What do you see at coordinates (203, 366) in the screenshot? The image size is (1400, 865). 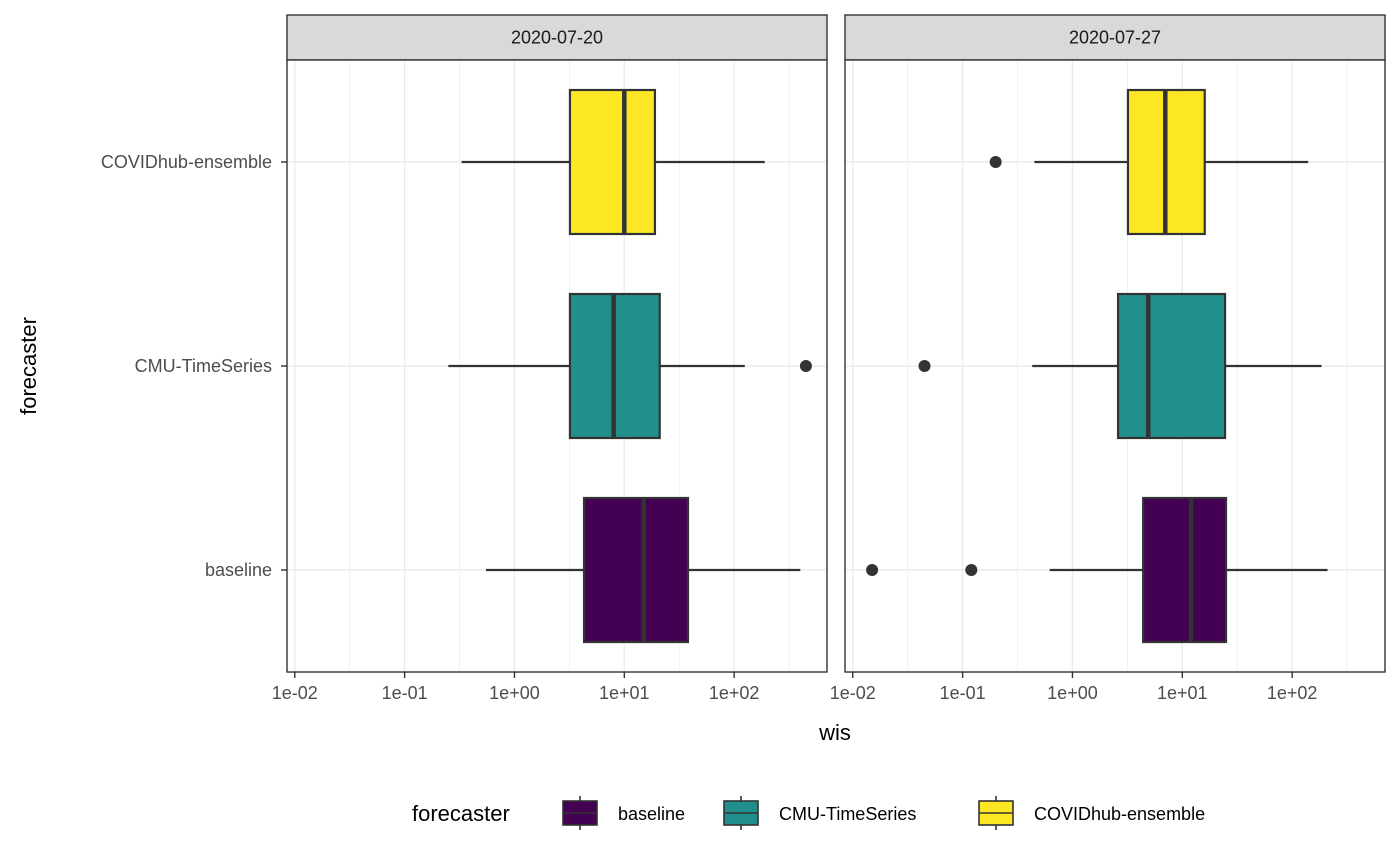 I see `y-tick-label: CMU-TimeSeries` at bounding box center [203, 366].